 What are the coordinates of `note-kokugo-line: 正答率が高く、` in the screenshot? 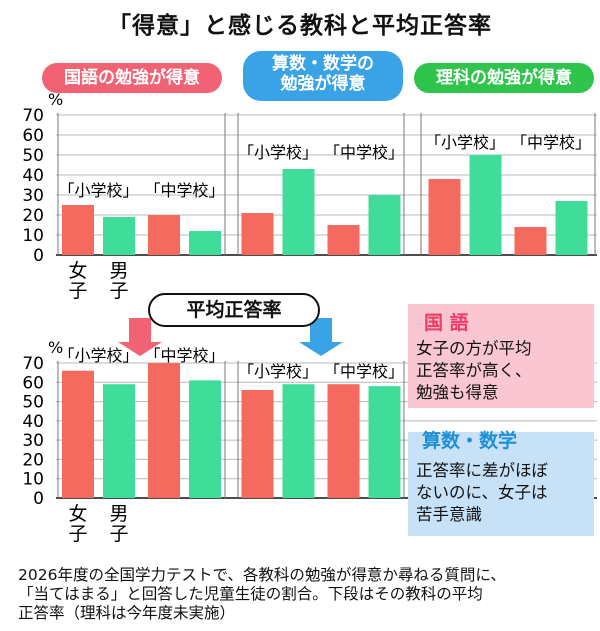 It's located at (474, 370).